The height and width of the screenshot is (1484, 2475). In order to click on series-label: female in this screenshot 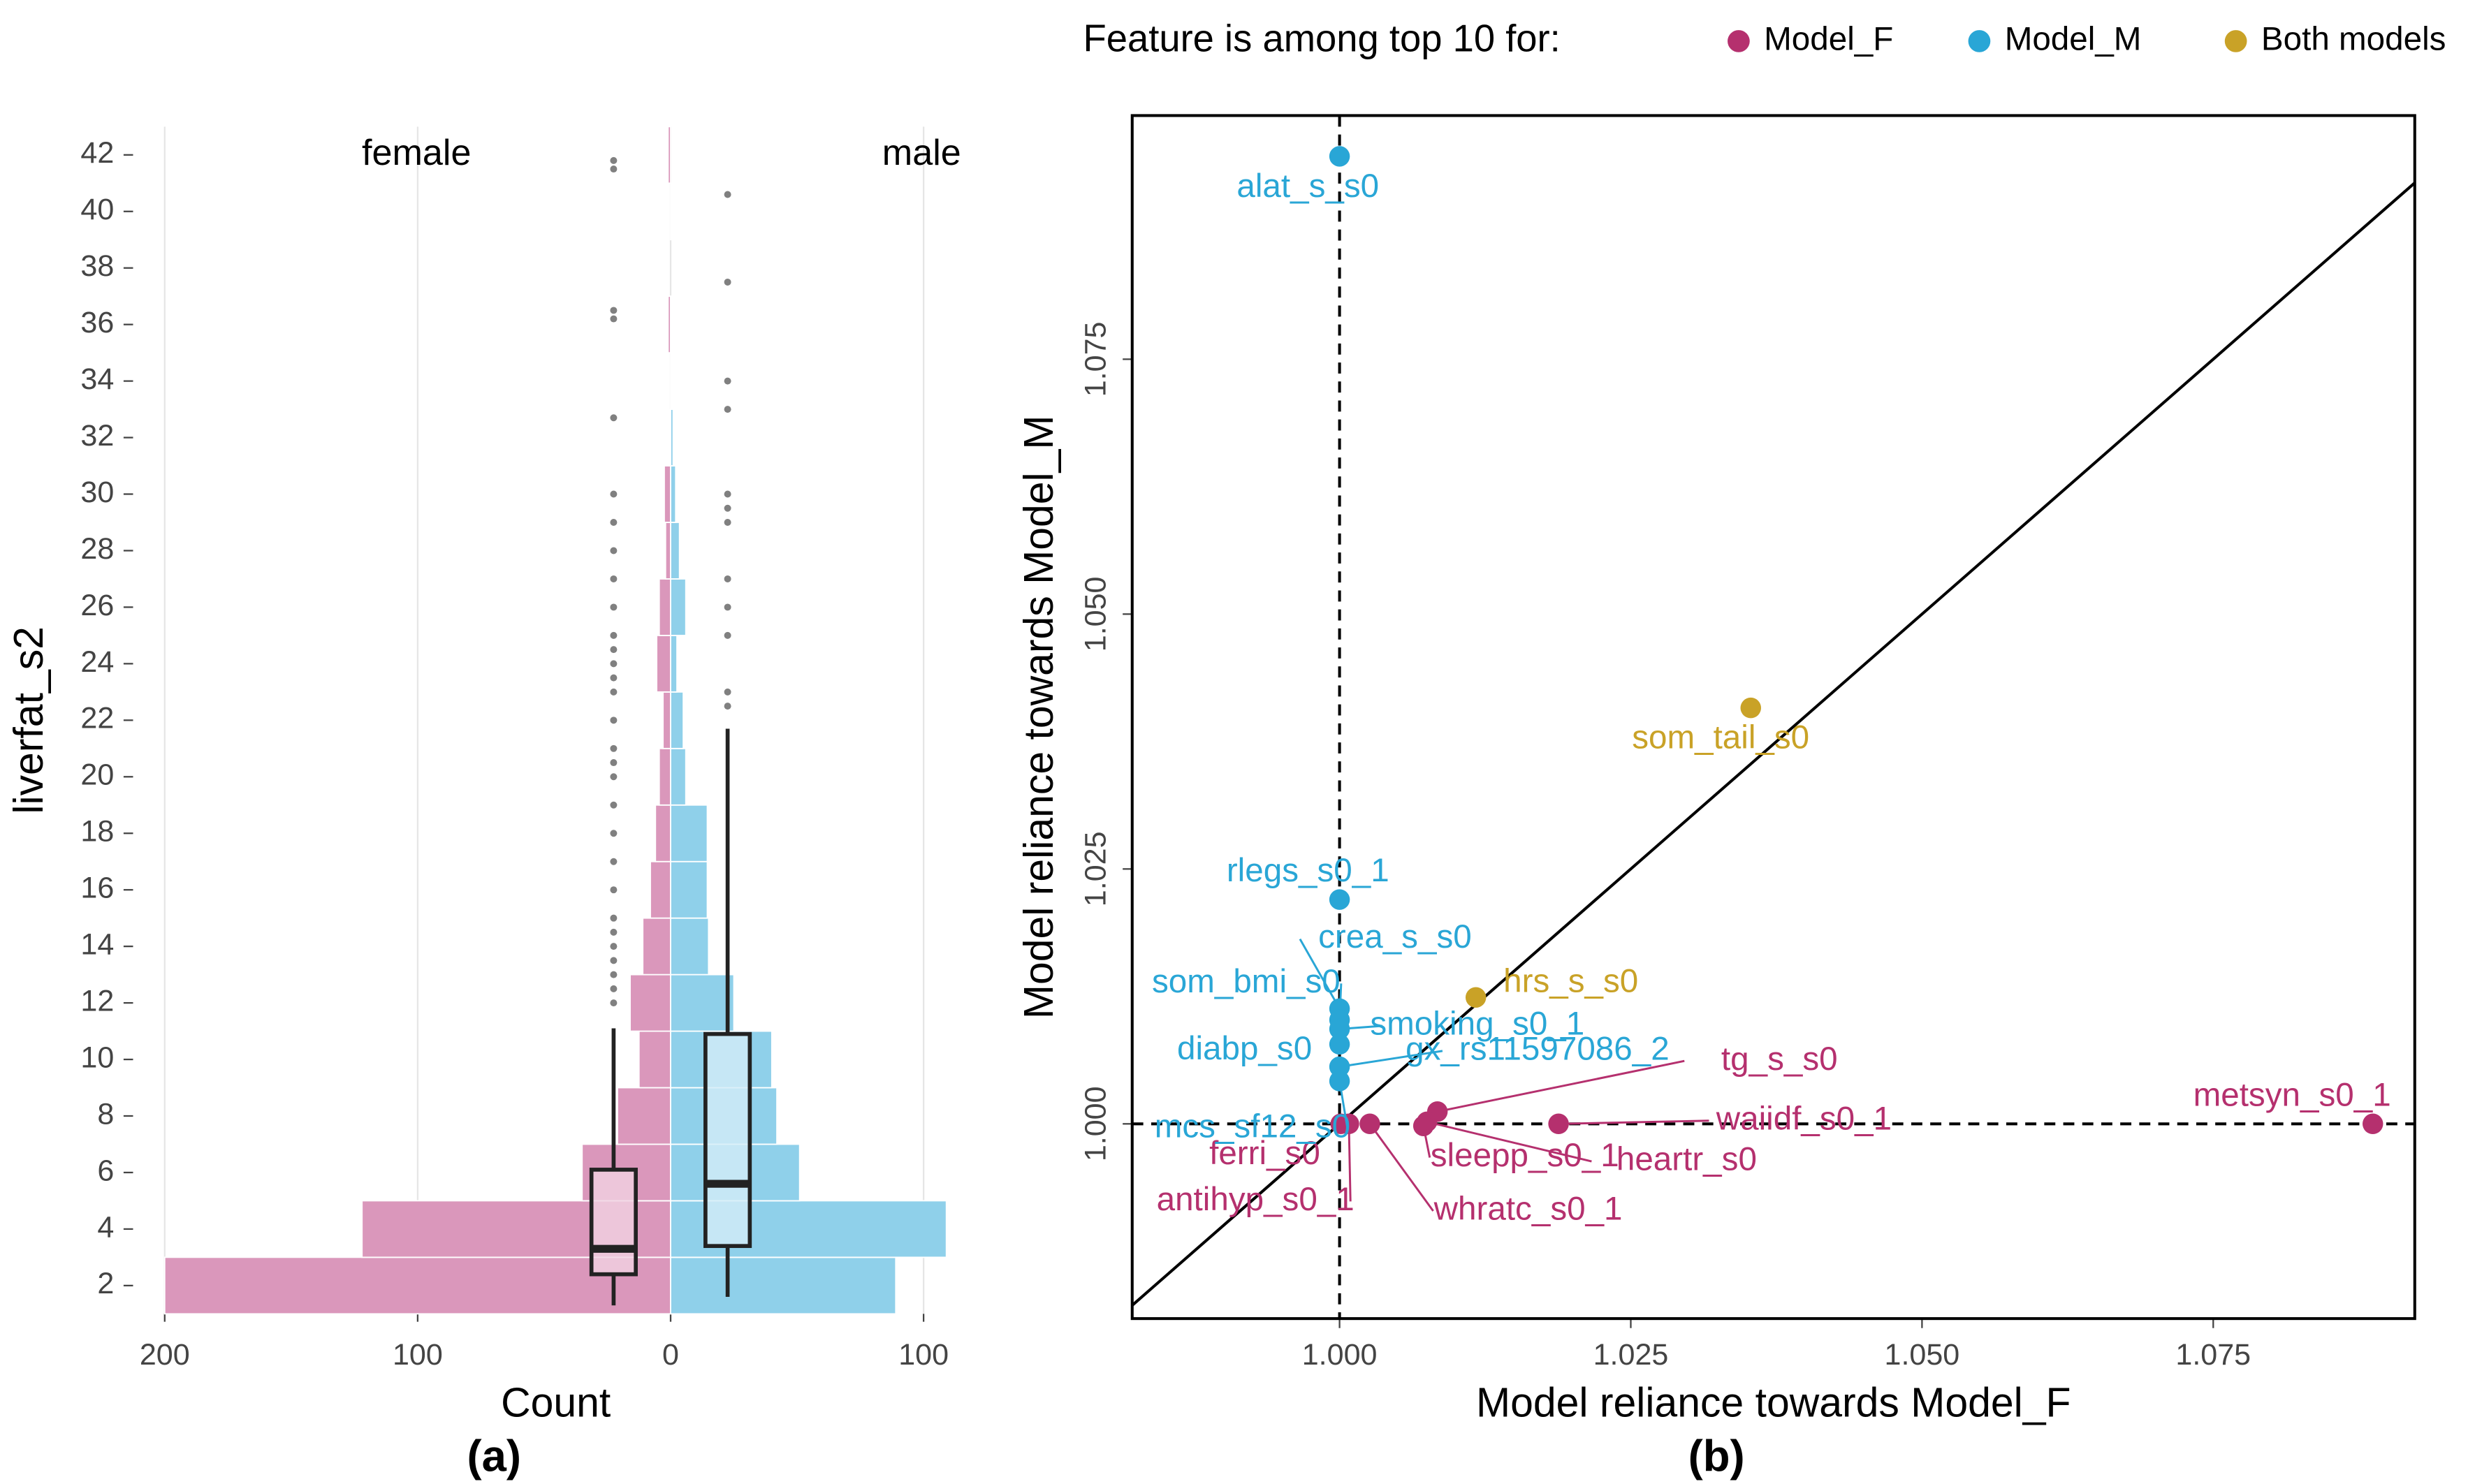, I will do `click(416, 153)`.